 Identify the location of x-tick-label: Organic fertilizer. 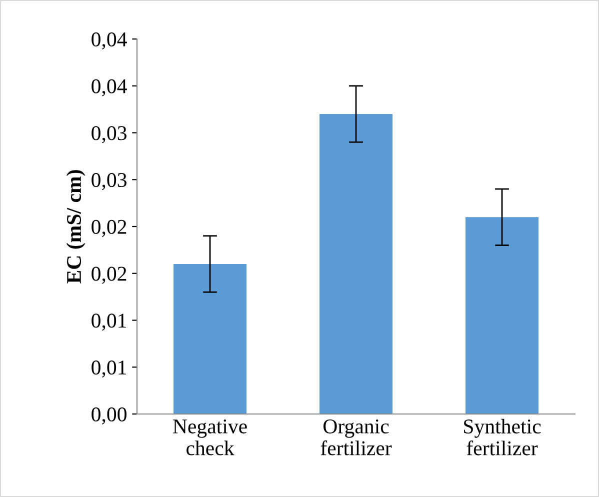
(356, 437).